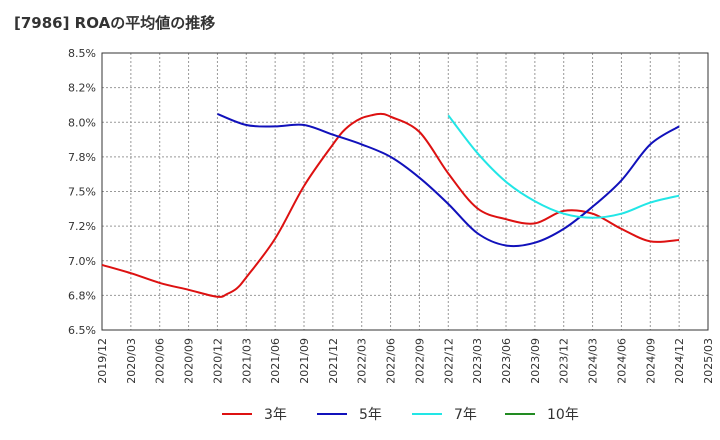 The image size is (720, 440). What do you see at coordinates (304, 361) in the screenshot?
I see `x-tick-label: 2021/09` at bounding box center [304, 361].